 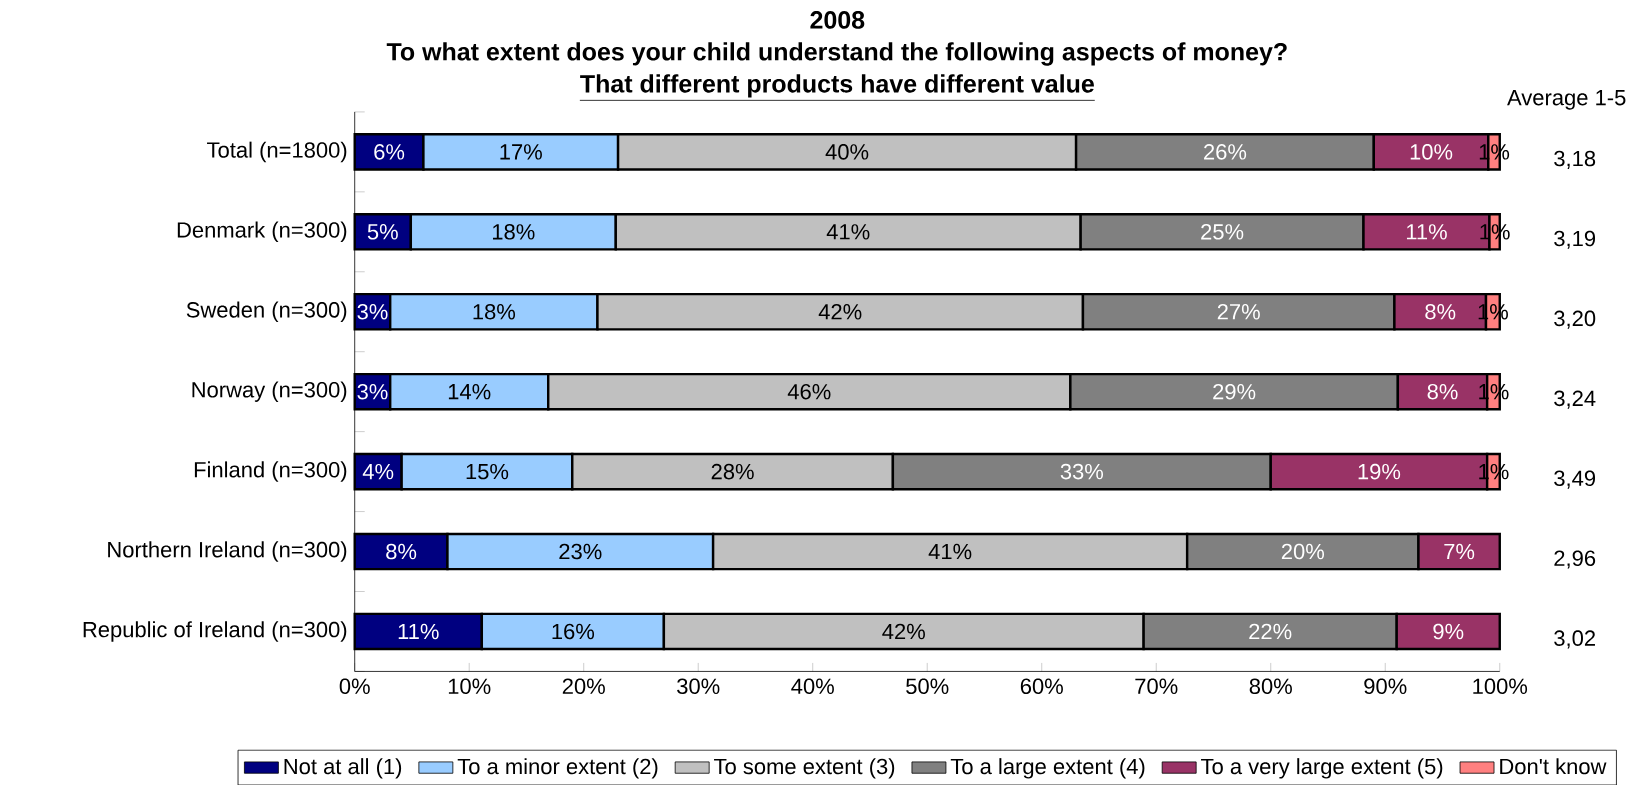 I want to click on data-label: 26%, so click(x=1225, y=151).